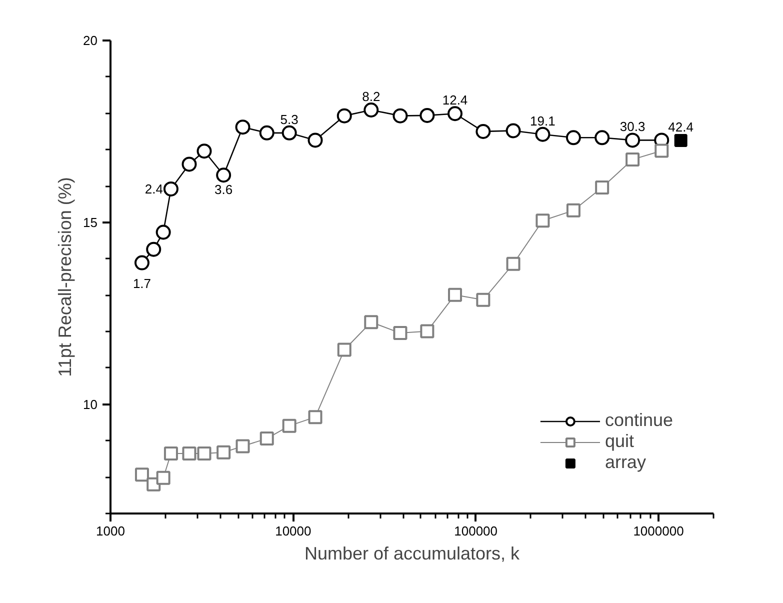 The width and height of the screenshot is (783, 603). I want to click on annotation: 2.4, so click(153, 188).